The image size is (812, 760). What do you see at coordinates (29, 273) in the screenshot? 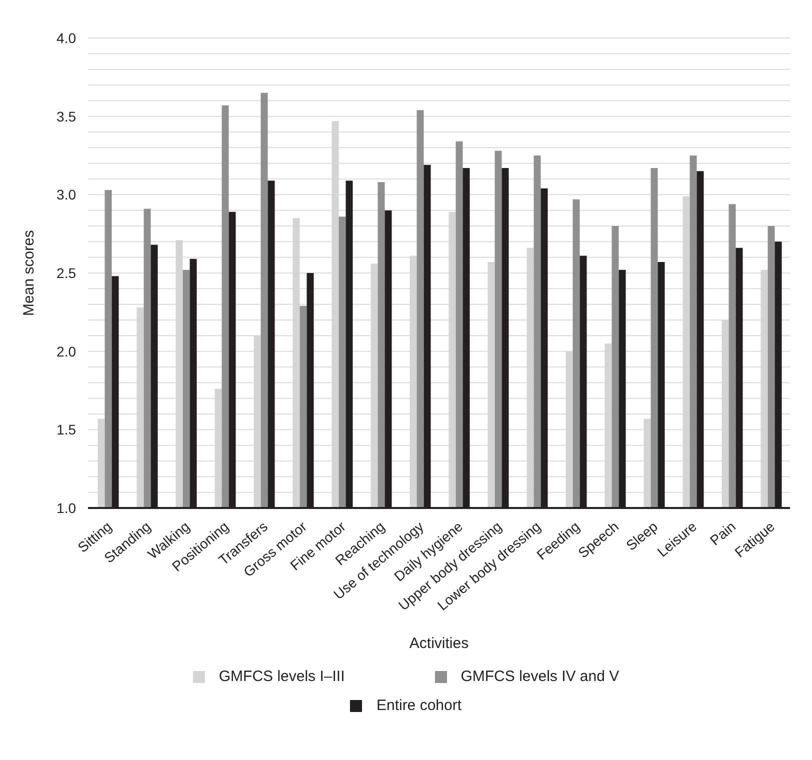
I see `y-axis-title: Mean scores` at bounding box center [29, 273].